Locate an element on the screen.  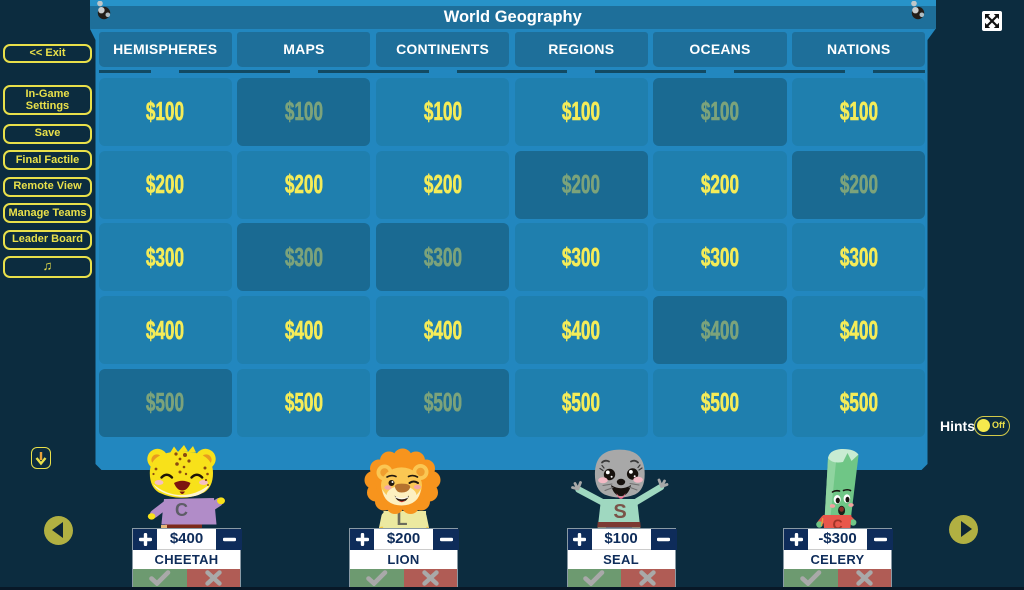
svg-text: S is located at coordinates (619, 512).